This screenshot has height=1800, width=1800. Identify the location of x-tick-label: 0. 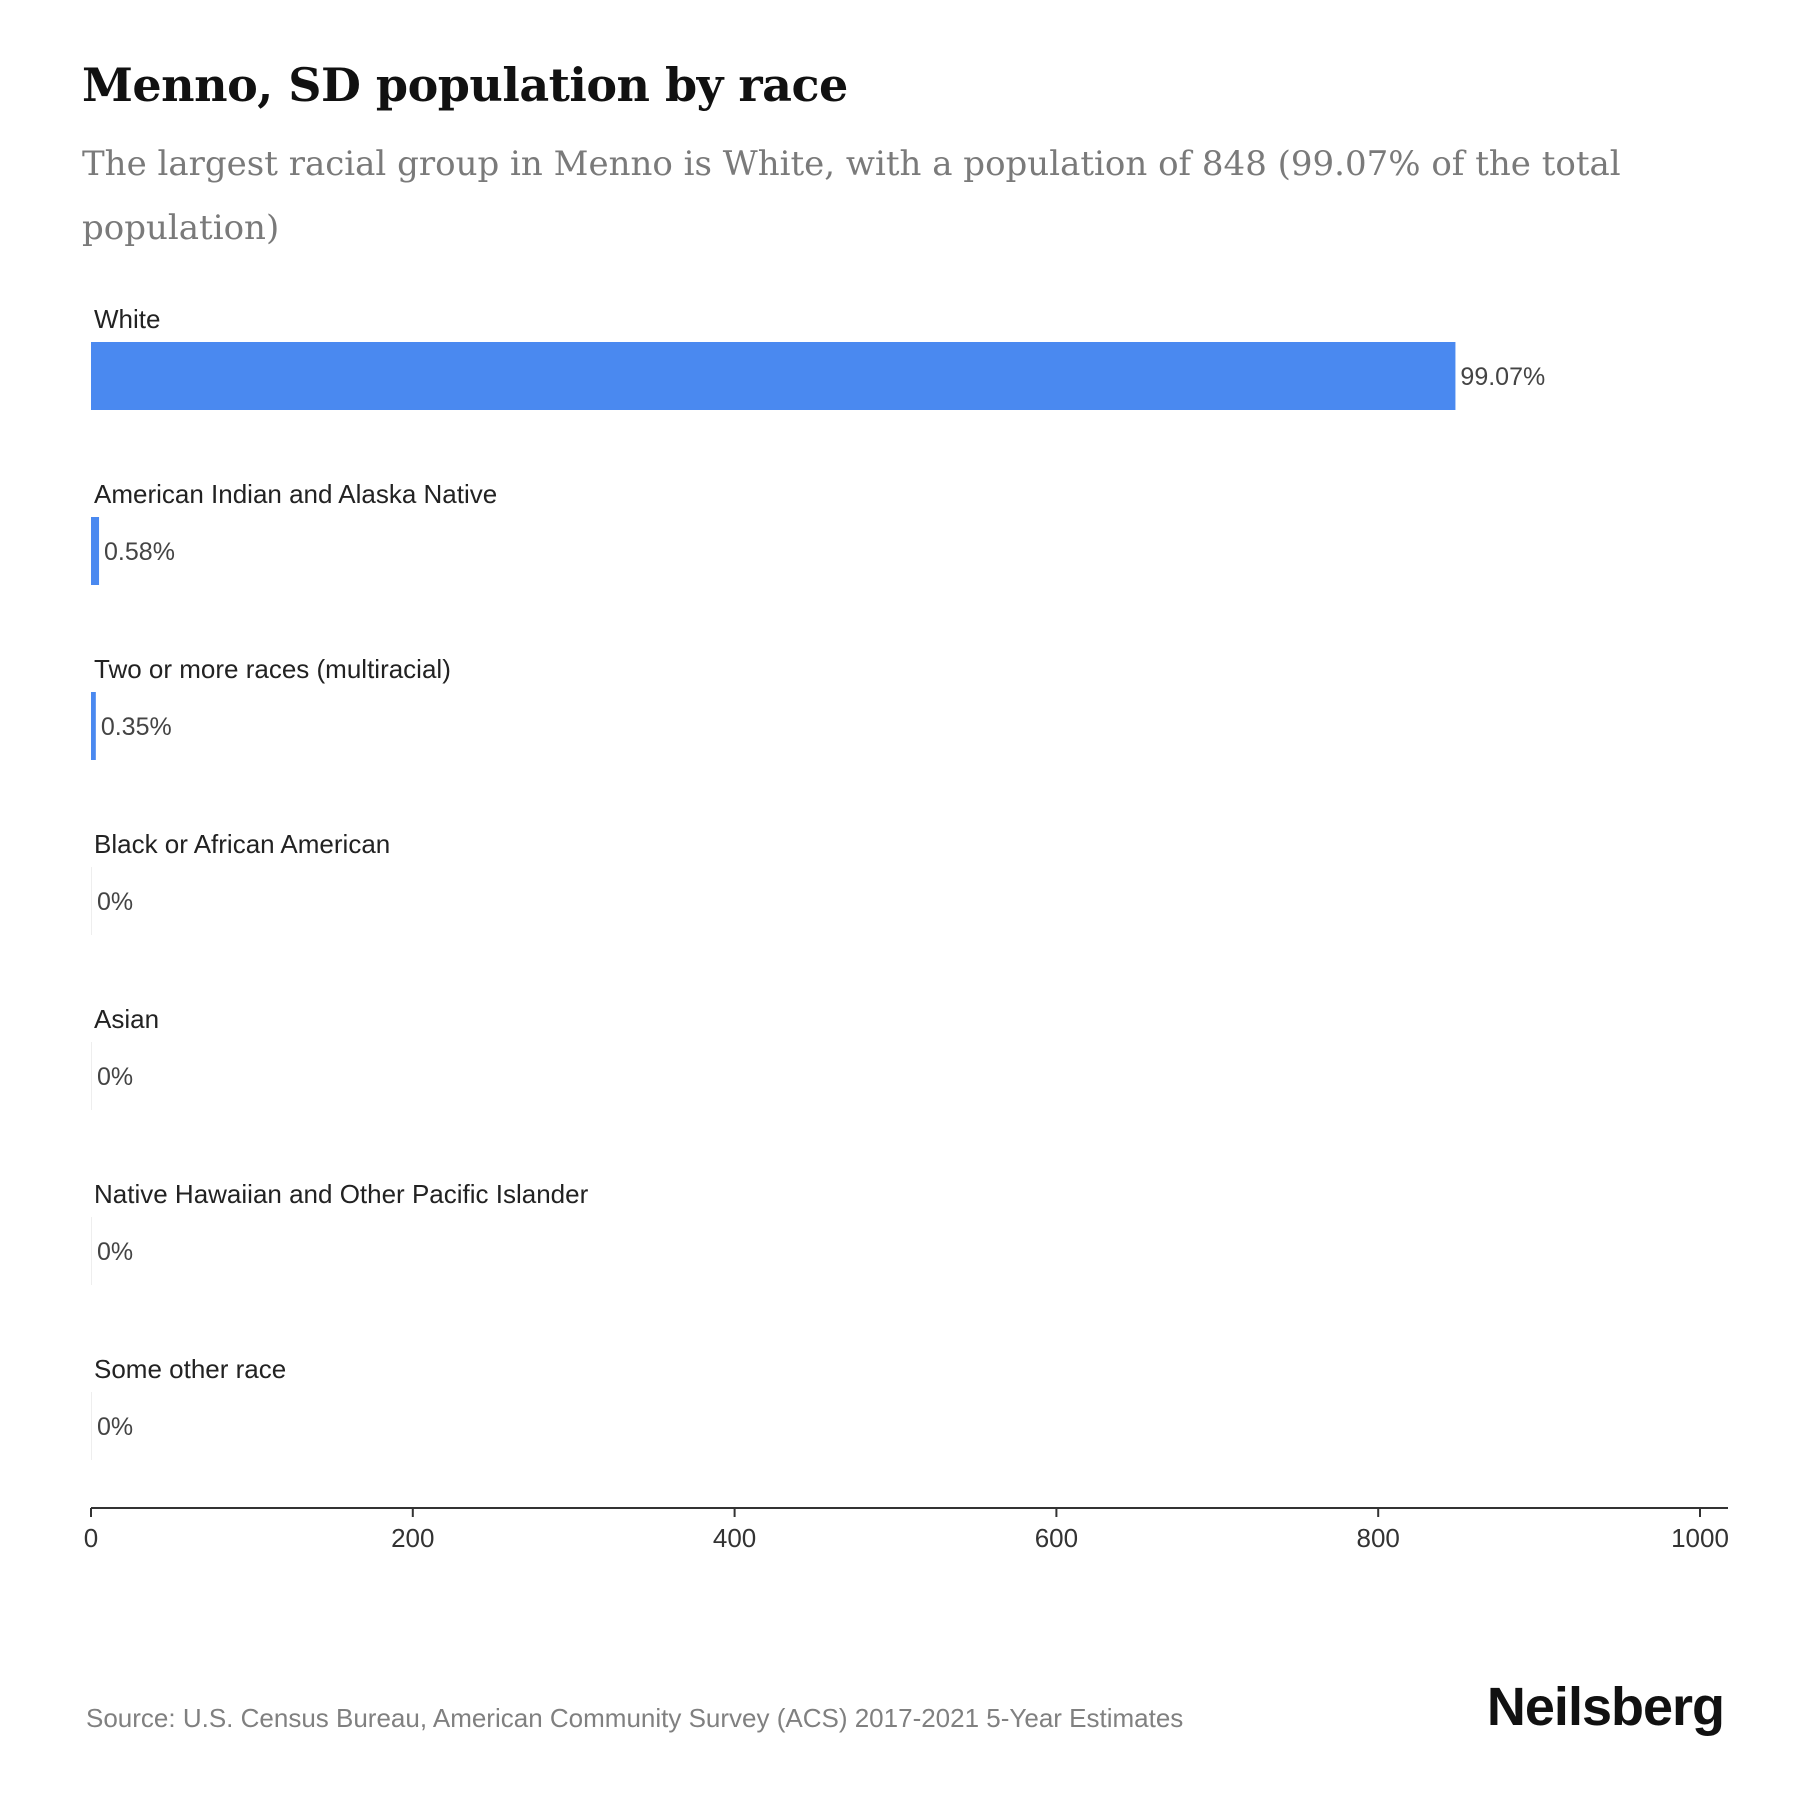
(91, 1538).